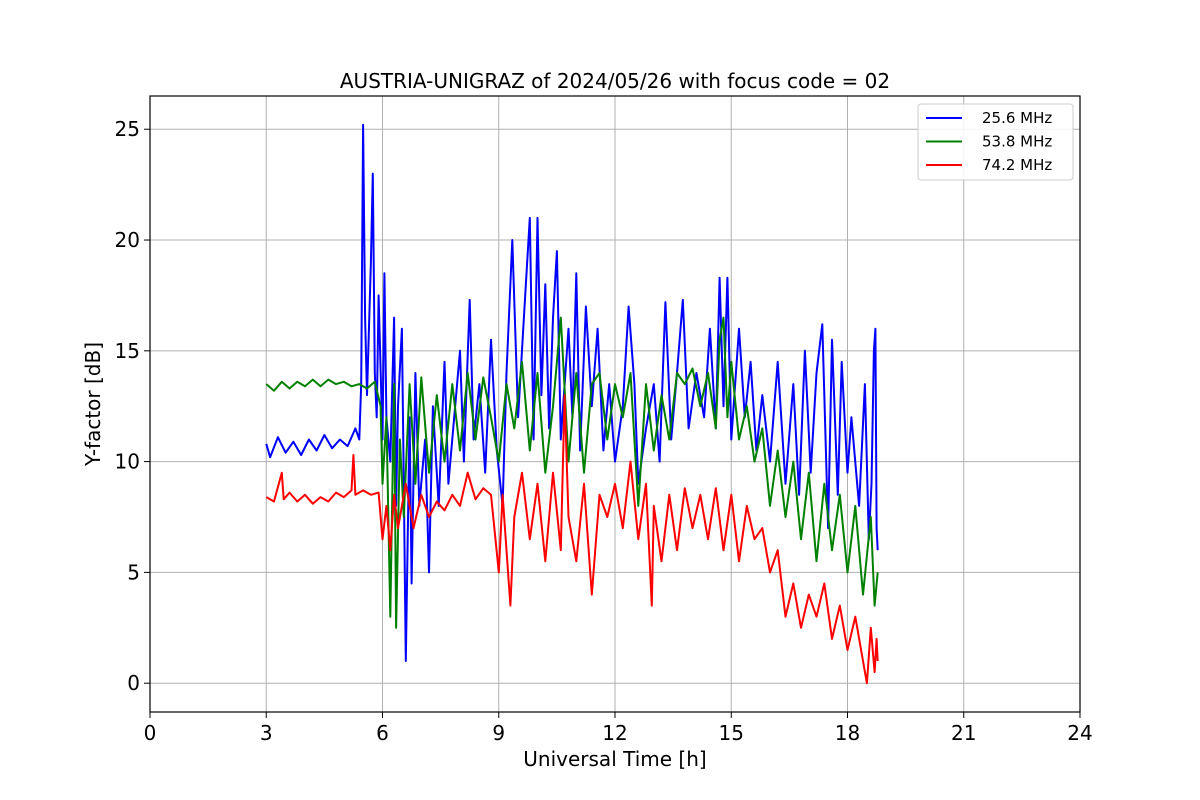 The image size is (1200, 800). I want to click on y-axis: 0 5 10 15 20 25, so click(132, 406).